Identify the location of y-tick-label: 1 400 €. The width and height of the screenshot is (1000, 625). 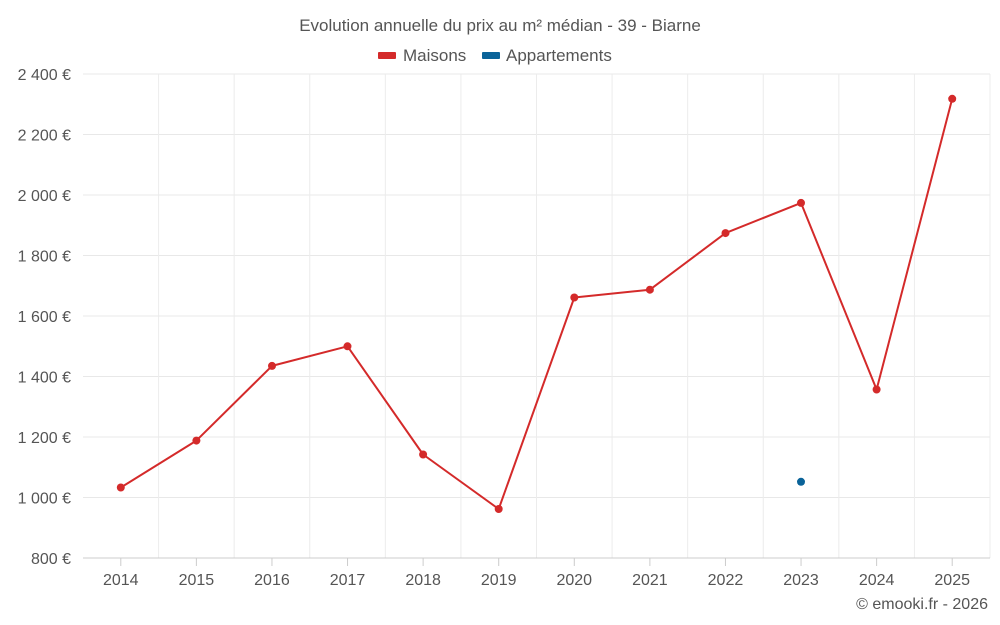
(44, 378).